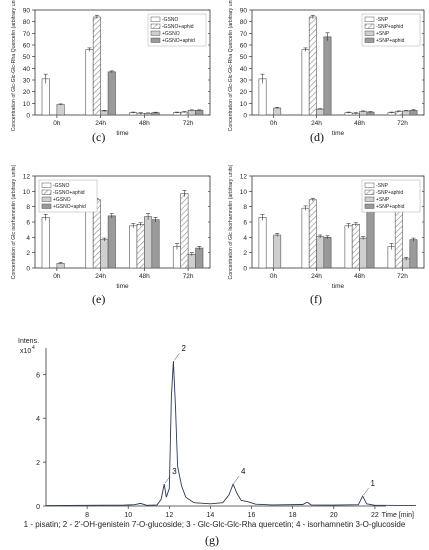  I want to click on peak-label: 2, so click(183, 348).